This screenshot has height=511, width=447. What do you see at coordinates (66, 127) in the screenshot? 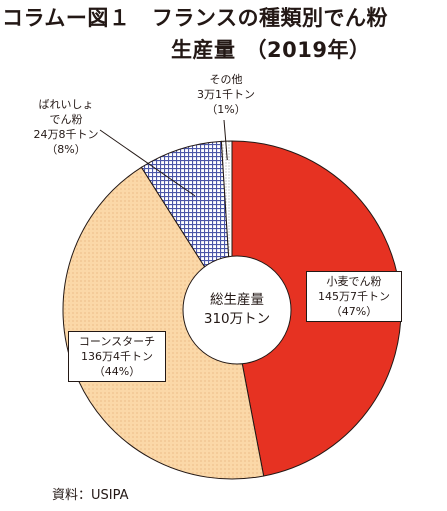
I see `potato-label: ばれいしょ でん粉 24万8千トン （8%）` at bounding box center [66, 127].